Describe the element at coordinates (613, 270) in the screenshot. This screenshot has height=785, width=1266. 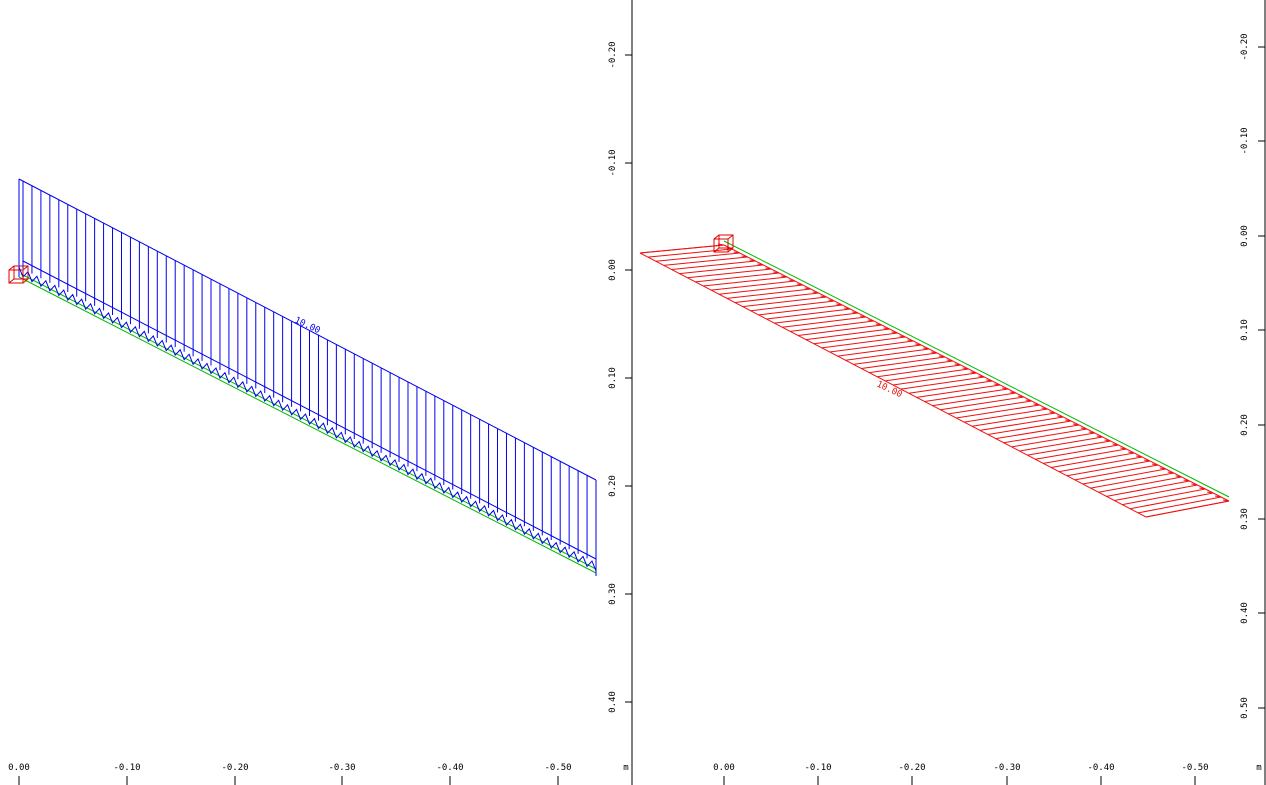
I see `left-y-tick-label: 0.00` at that location.